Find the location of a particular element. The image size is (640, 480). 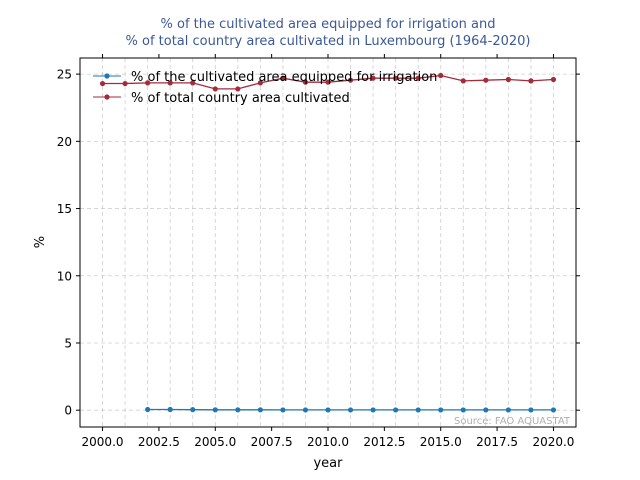

y-tick-label: 25 is located at coordinates (64, 75).